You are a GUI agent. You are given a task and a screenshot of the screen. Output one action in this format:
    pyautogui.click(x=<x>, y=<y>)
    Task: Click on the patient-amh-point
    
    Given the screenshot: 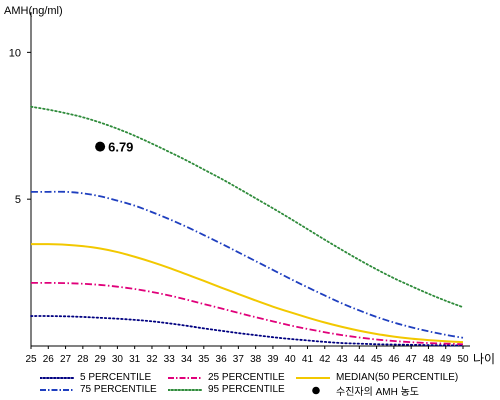 What is the action you would take?
    pyautogui.click(x=100, y=146)
    